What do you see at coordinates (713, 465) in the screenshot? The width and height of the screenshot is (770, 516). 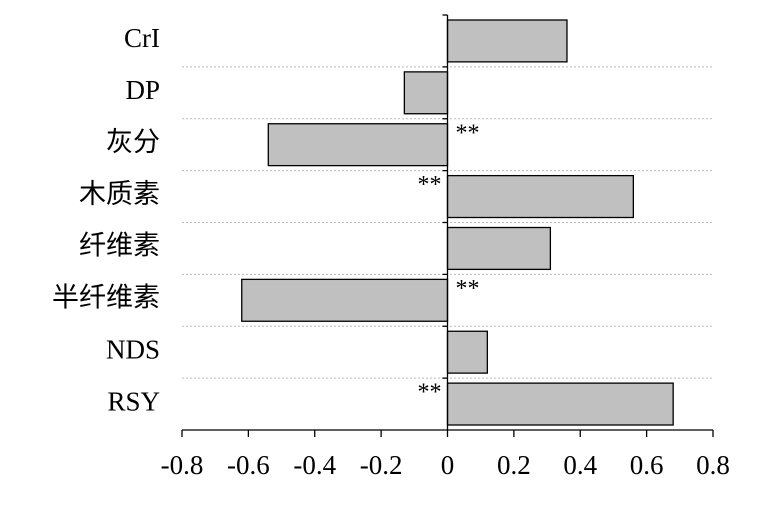 I see `x-tick-label: 0.8` at bounding box center [713, 465].